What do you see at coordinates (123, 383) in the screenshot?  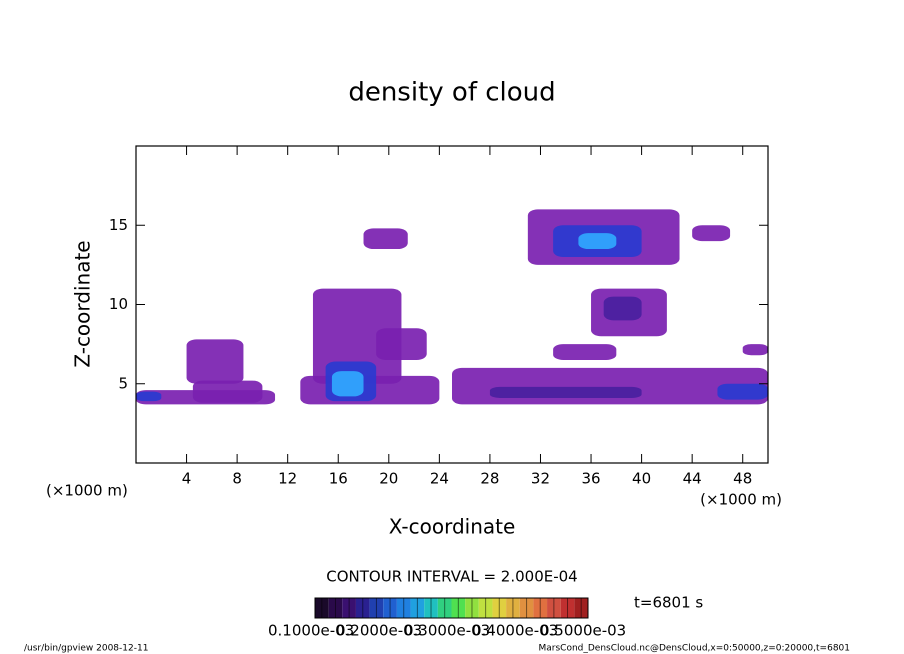 I see `y-tick-label: 5` at bounding box center [123, 383].